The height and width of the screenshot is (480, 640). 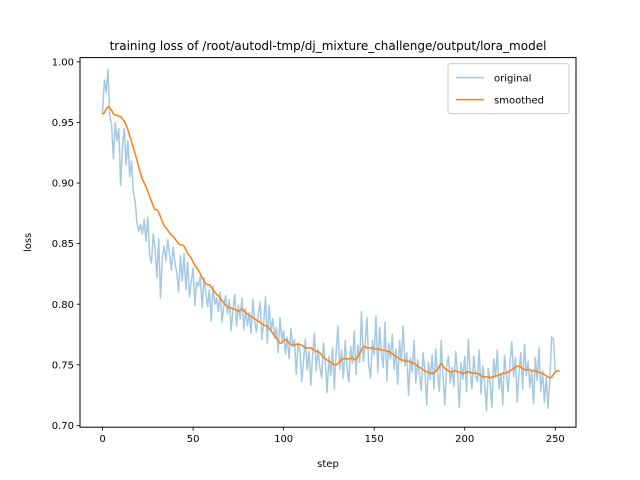 I want to click on y-tick-label: 0.90, so click(x=63, y=184).